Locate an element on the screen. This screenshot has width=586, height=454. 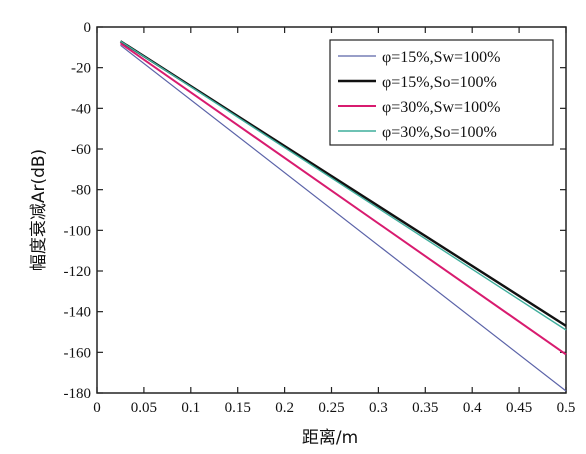
legend-box is located at coordinates (441, 92).